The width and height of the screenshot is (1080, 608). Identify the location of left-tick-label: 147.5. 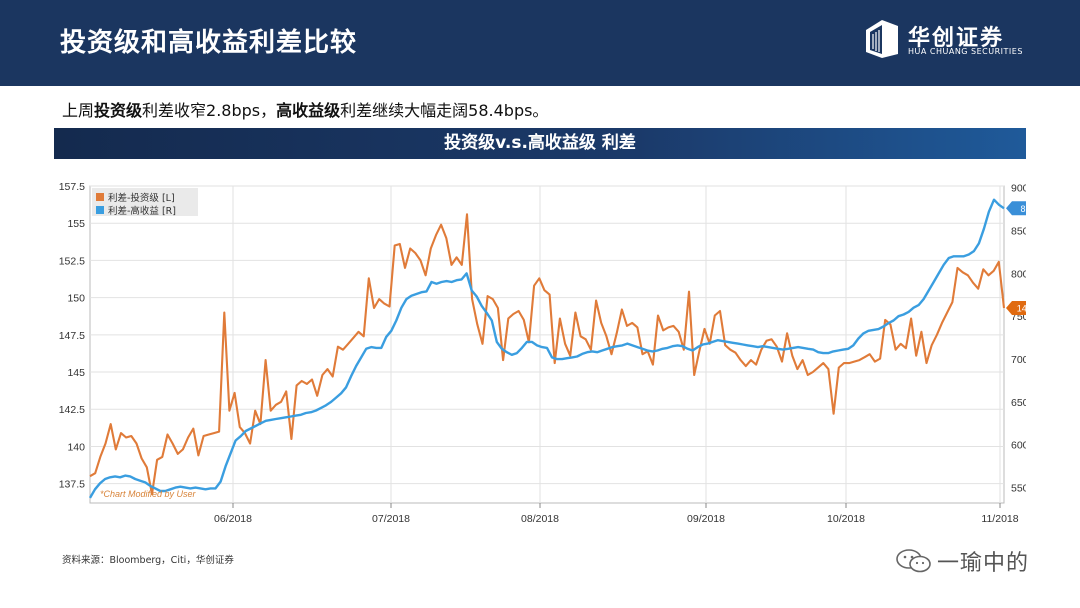
(72, 336).